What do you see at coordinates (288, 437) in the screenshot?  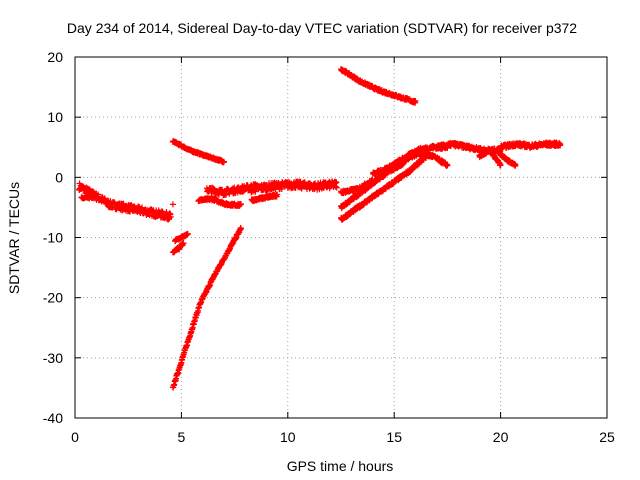 I see `x-tick-label: 10` at bounding box center [288, 437].